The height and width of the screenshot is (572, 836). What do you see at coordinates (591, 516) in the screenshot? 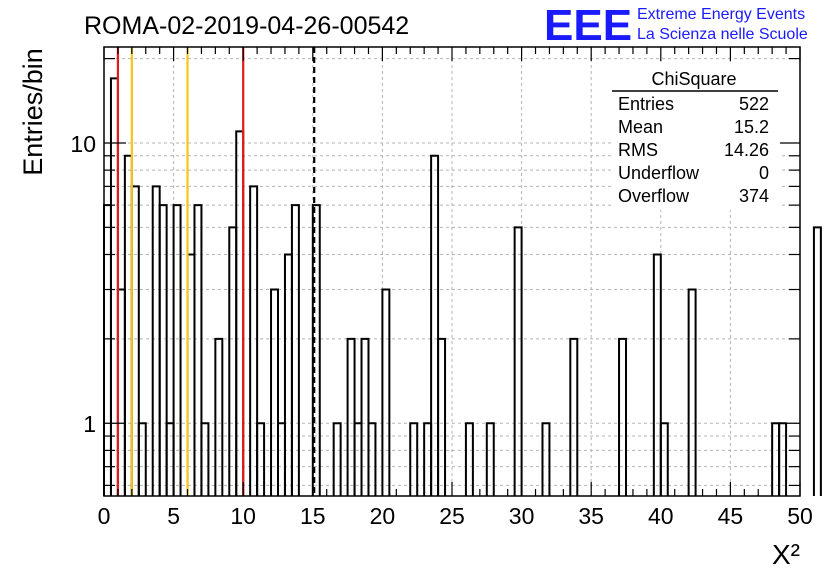
I see `x-tick-label: 35` at bounding box center [591, 516].